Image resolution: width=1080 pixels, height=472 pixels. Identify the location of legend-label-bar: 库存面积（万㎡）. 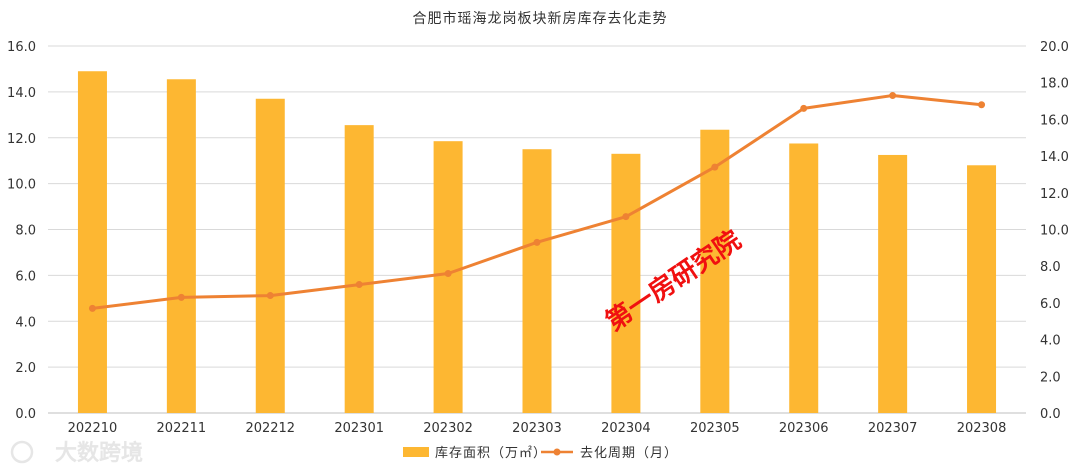
(491, 453).